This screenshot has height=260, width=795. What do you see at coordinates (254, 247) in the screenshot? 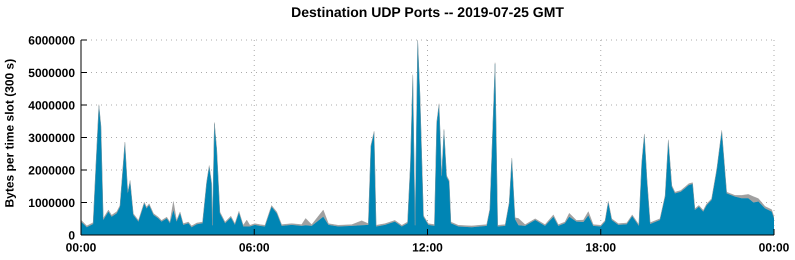
I see `x-tick-label: 06:00` at bounding box center [254, 247].